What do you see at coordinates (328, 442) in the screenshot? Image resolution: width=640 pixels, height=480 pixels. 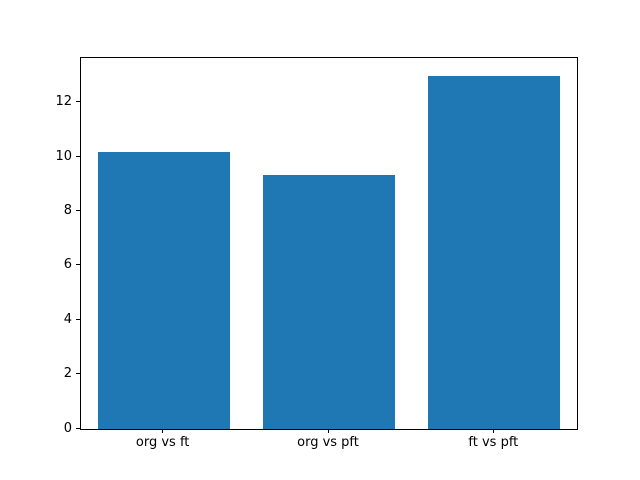 I see `x-tick-label-org-vs-pft: org vs pft` at bounding box center [328, 442].